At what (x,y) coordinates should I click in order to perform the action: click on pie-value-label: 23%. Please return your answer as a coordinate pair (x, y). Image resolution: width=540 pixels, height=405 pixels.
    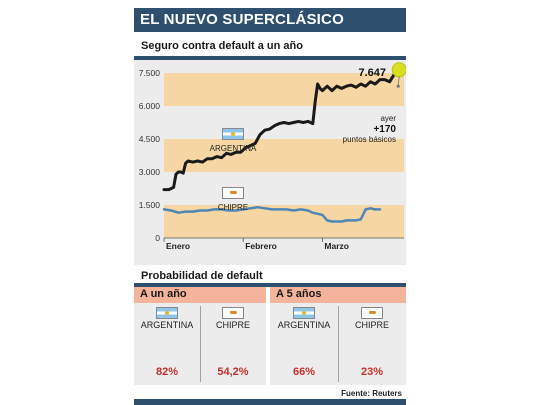
    Looking at the image, I should click on (372, 372).